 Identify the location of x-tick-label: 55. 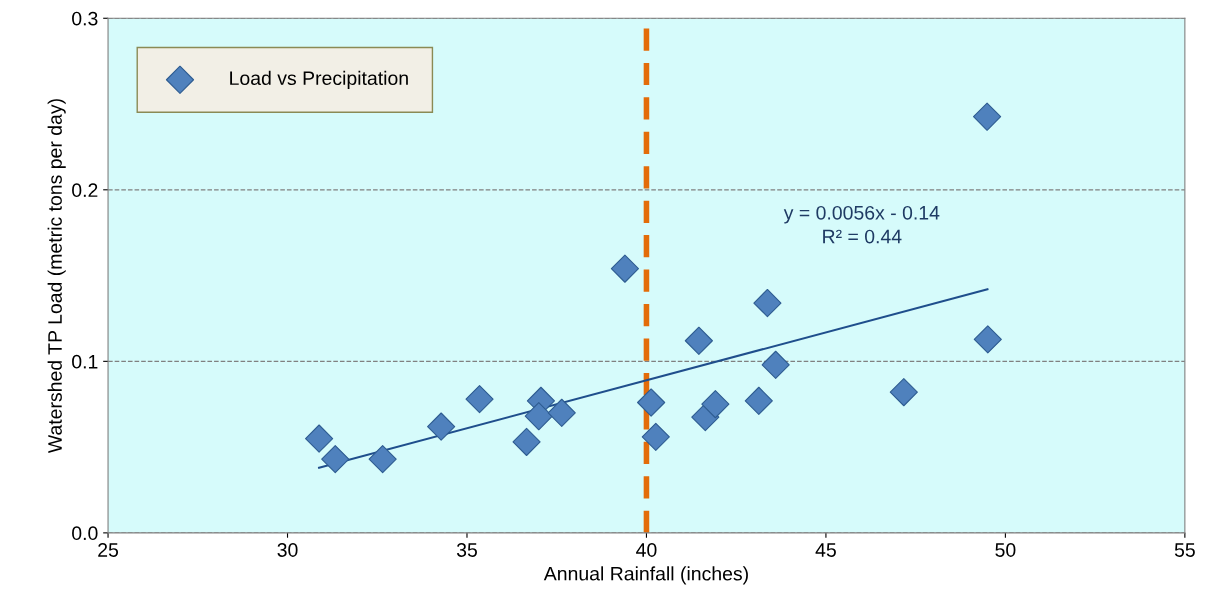
(1184, 550).